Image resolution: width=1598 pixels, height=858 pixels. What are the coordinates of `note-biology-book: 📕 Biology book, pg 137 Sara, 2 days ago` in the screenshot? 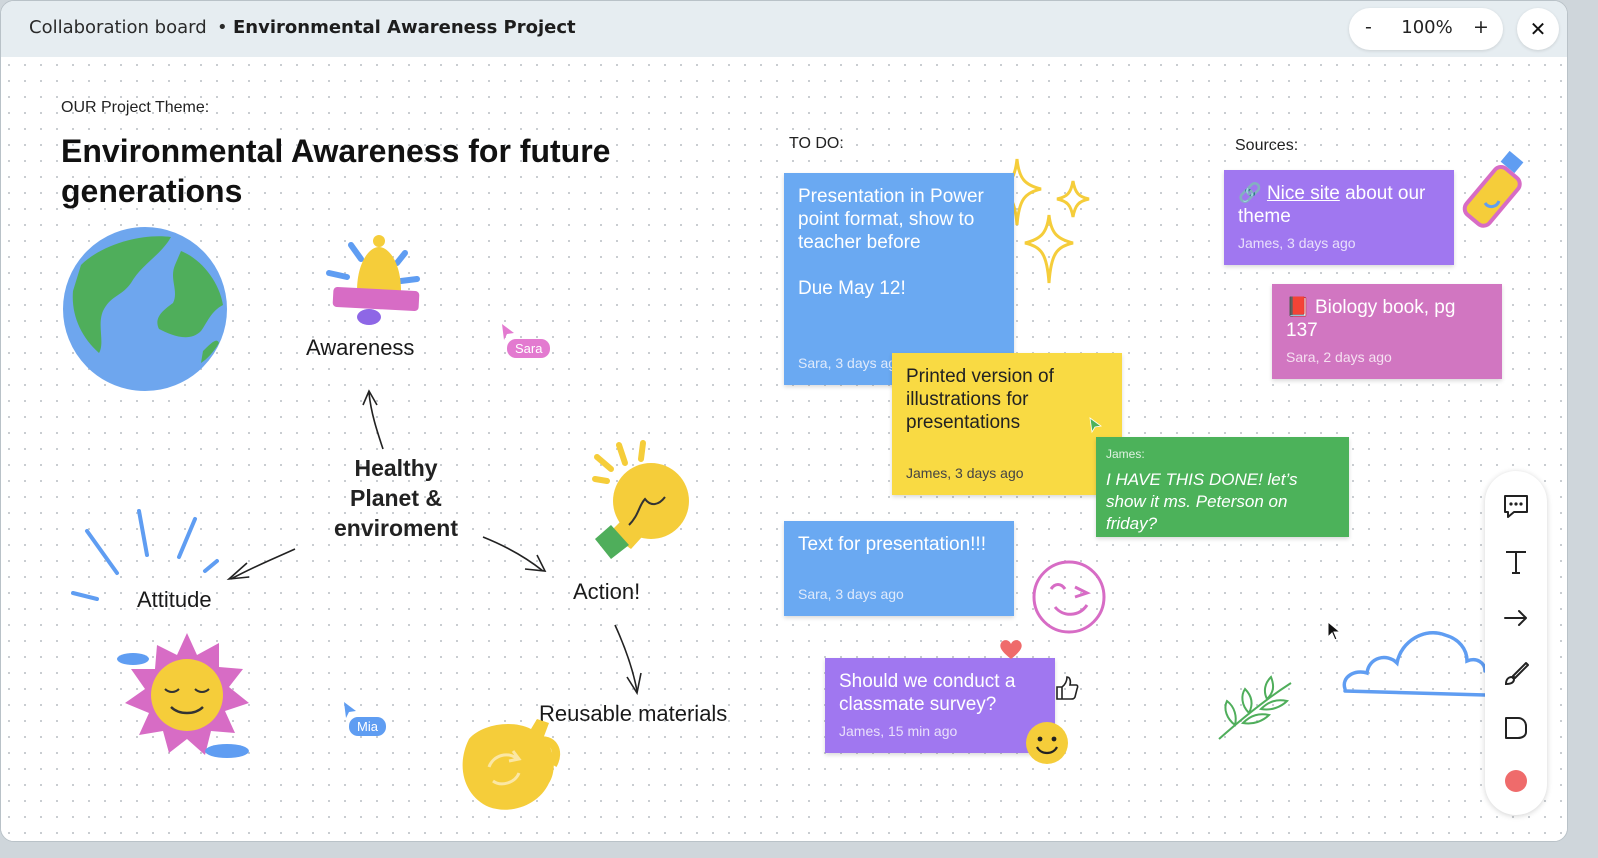 It's located at (1387, 331).